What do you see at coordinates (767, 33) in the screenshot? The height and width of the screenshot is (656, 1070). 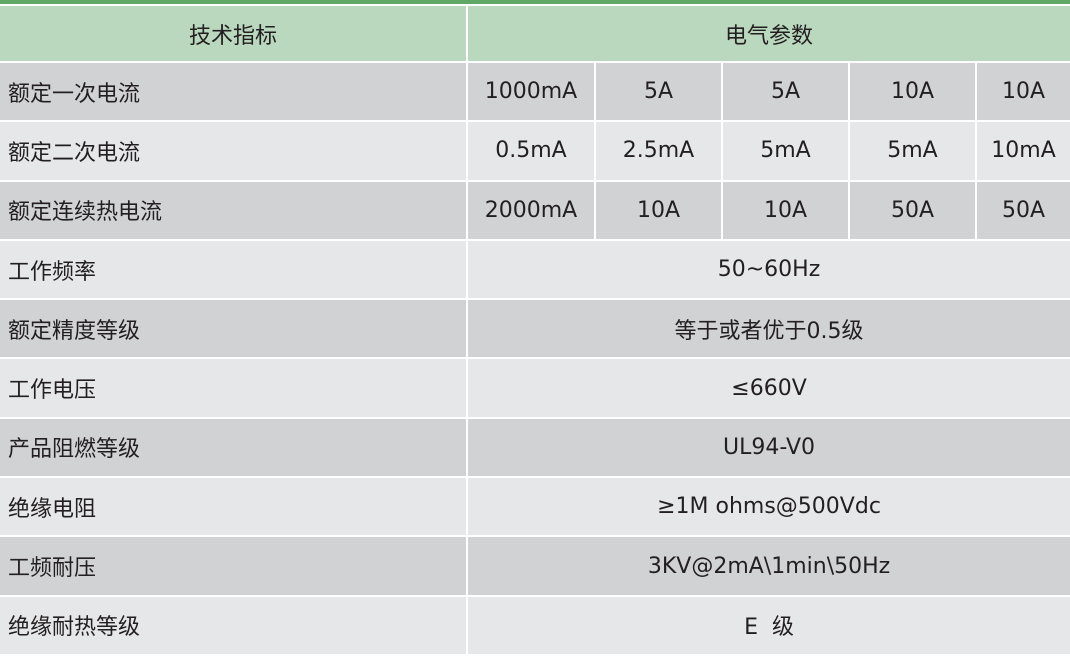 I see `header-electrical-params: 电气参数` at bounding box center [767, 33].